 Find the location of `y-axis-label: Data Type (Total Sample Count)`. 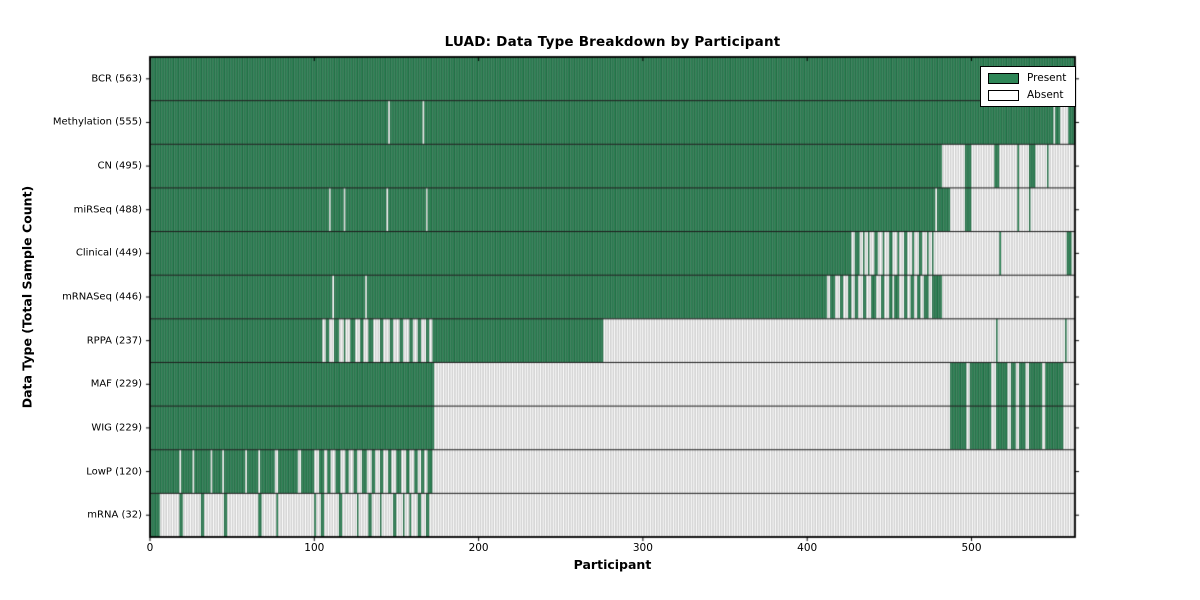

y-axis-label: Data Type (Total Sample Count) is located at coordinates (27, 297).